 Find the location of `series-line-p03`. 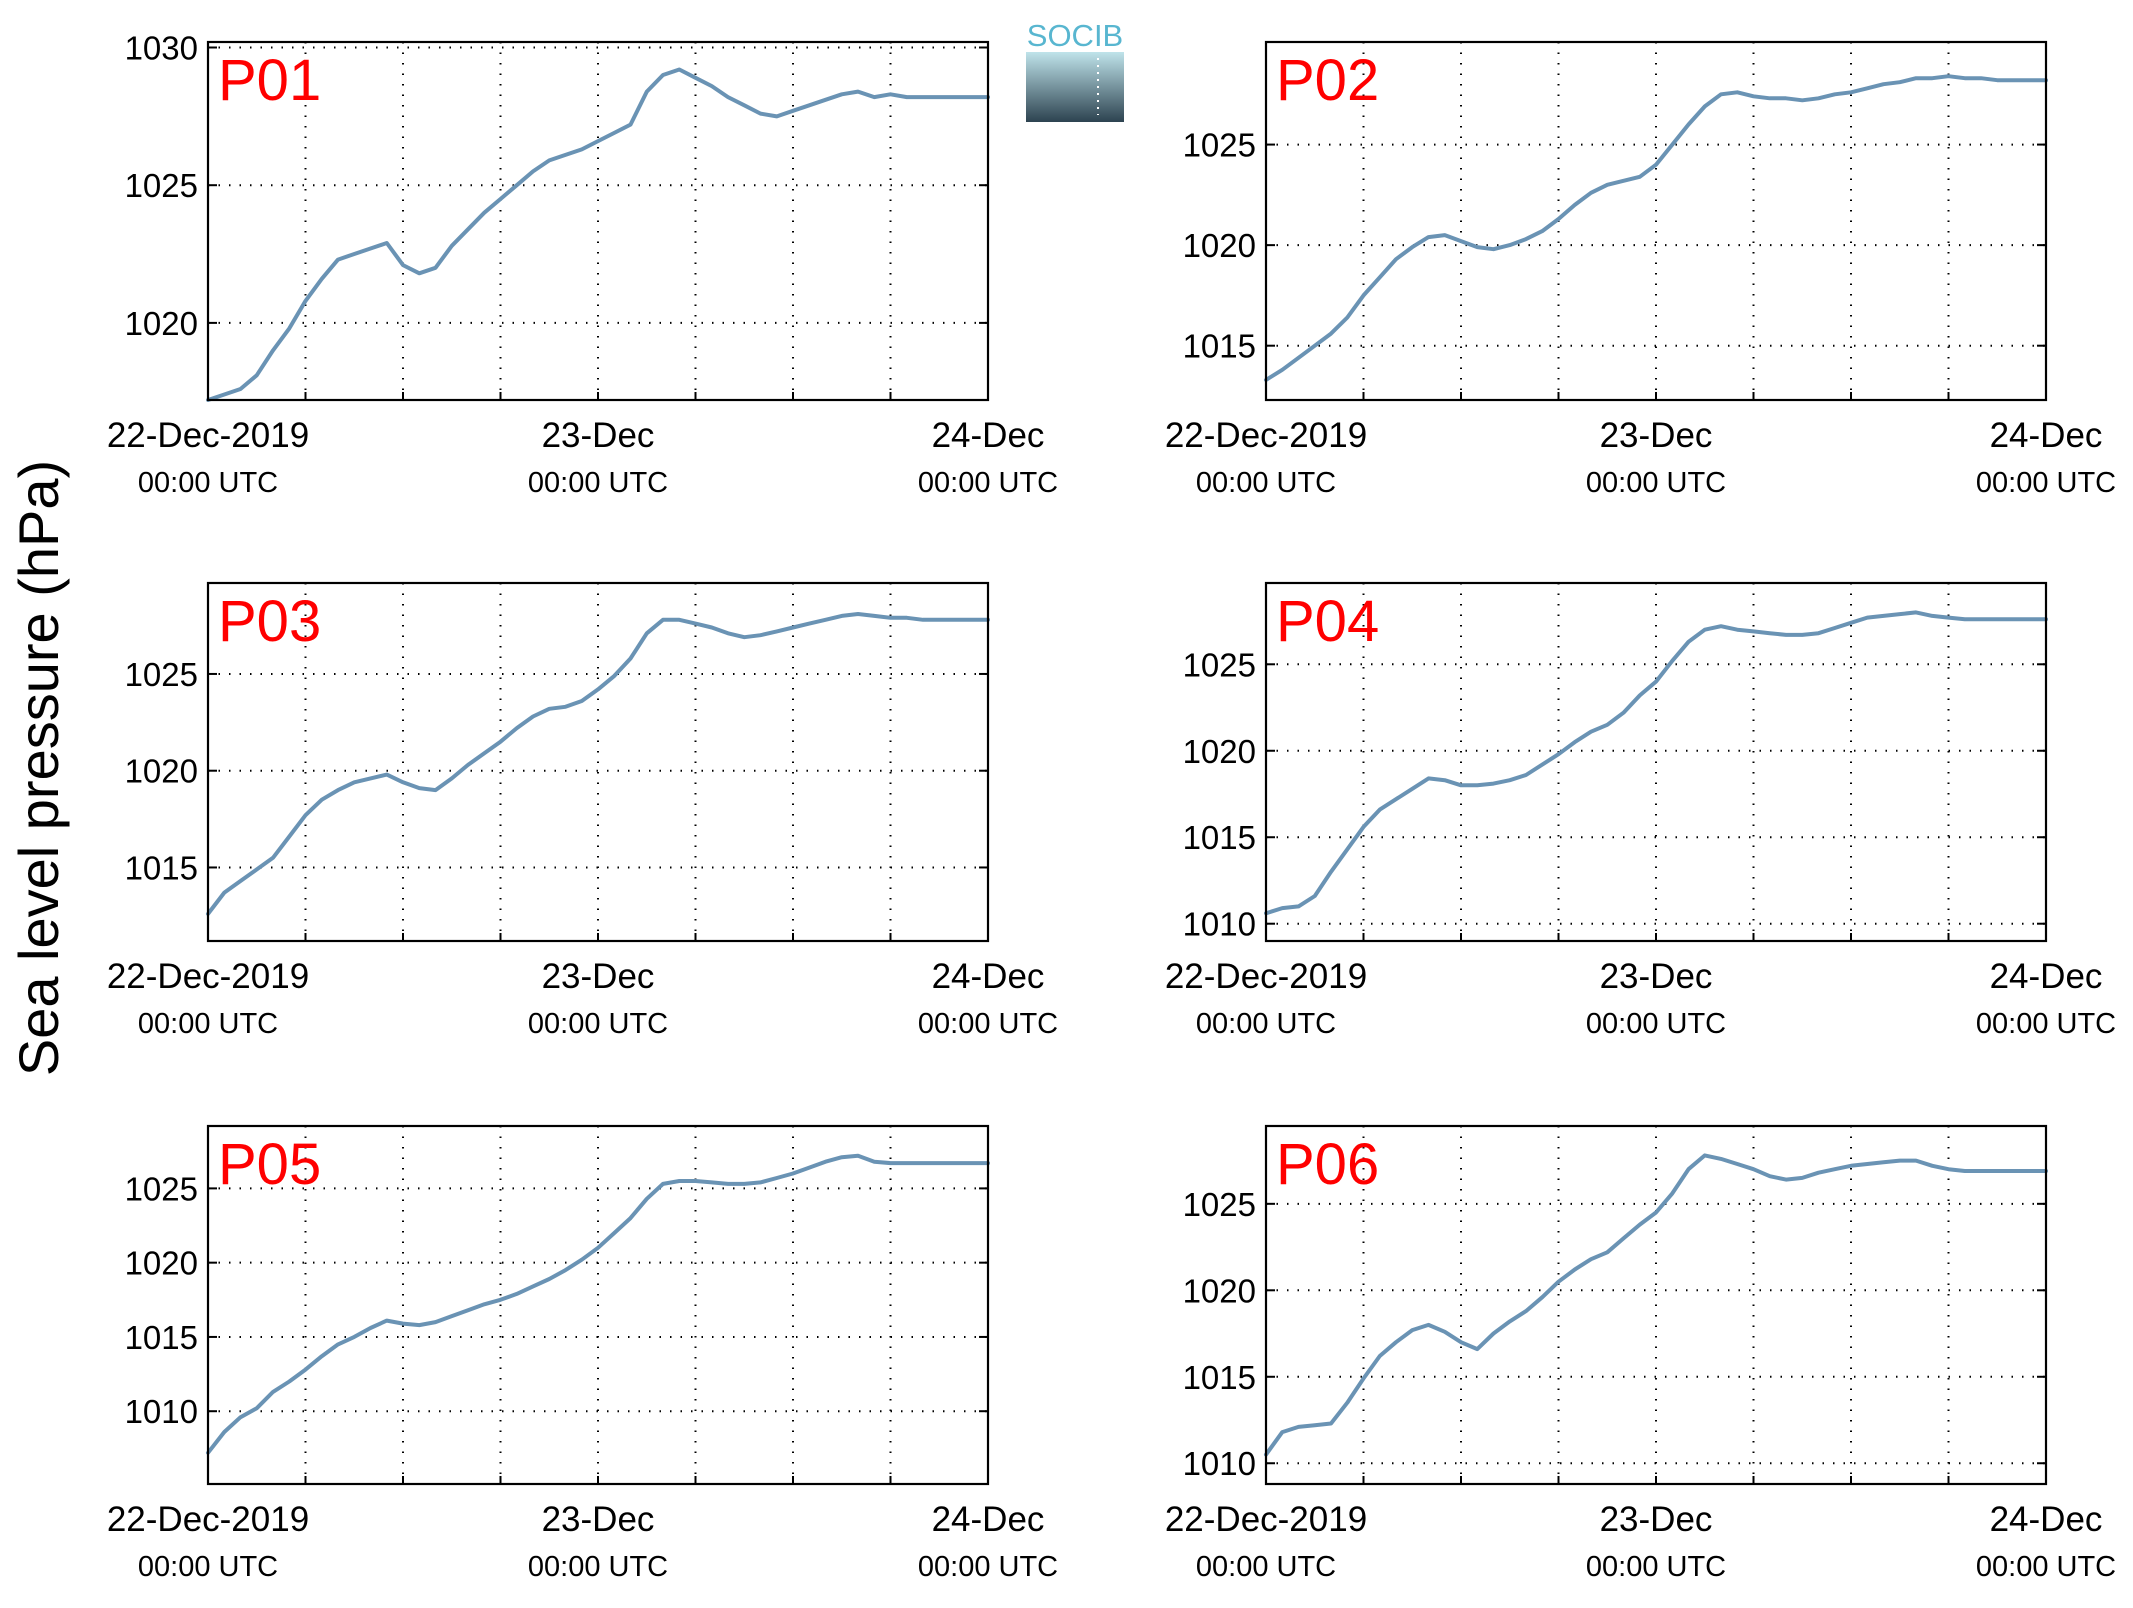

series-line-p03 is located at coordinates (598, 764).